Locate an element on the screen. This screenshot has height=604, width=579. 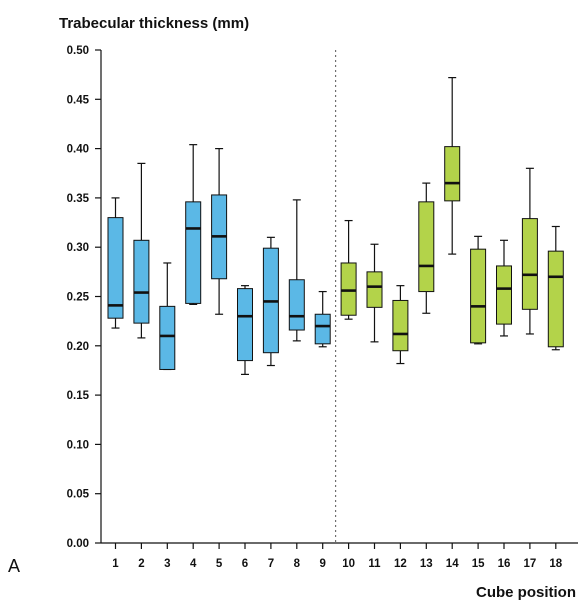
x-tick-label: 11 is located at coordinates (374, 564).